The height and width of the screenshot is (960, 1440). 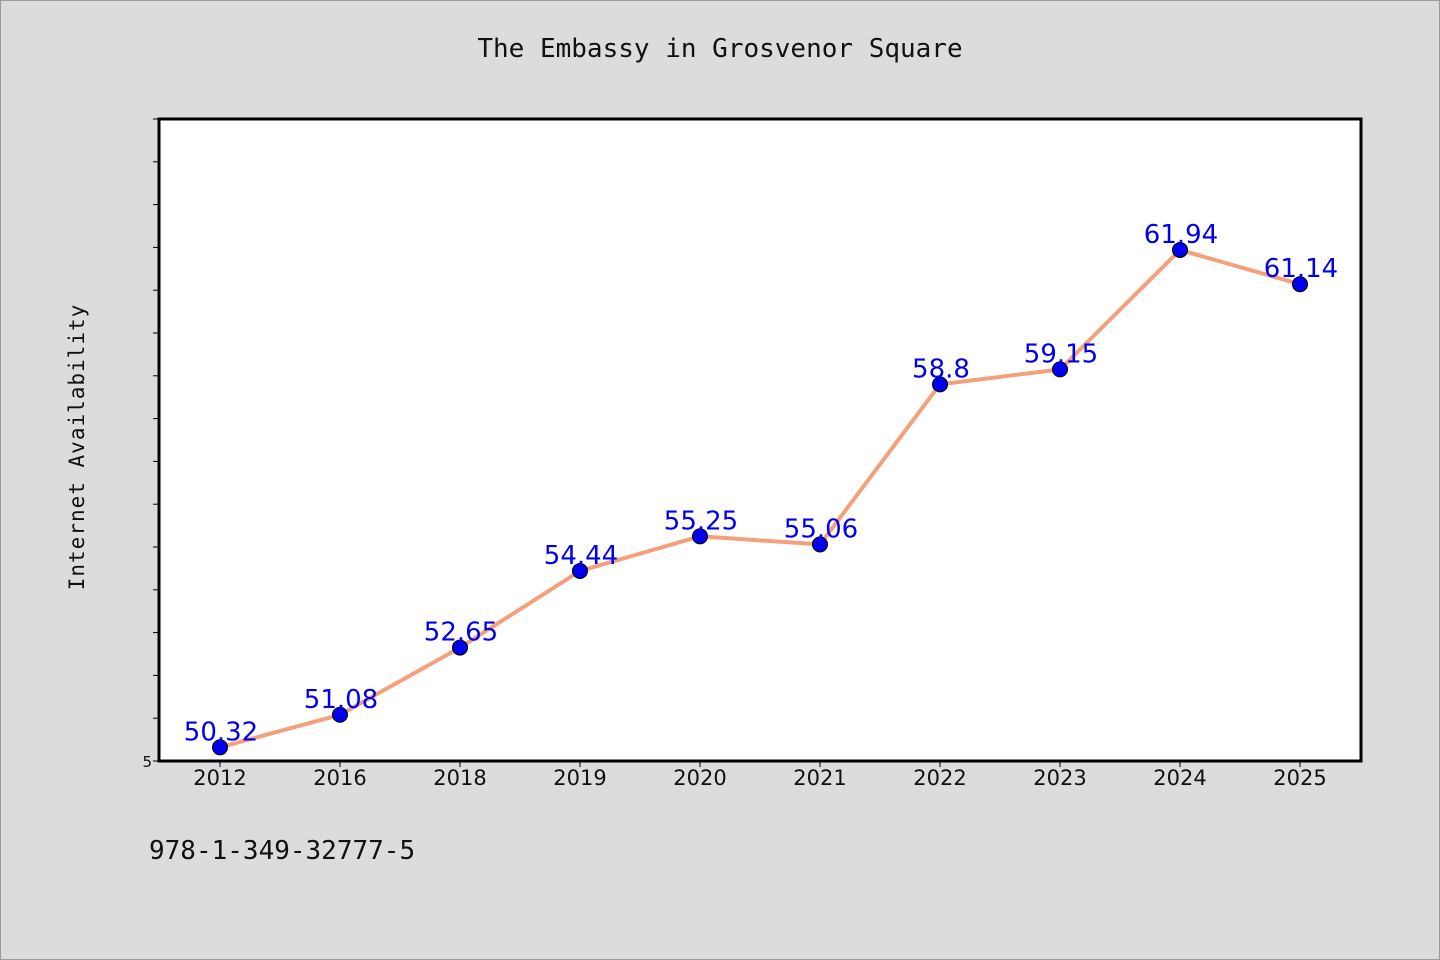 I want to click on x-tick-label: 2023, so click(x=1059, y=778).